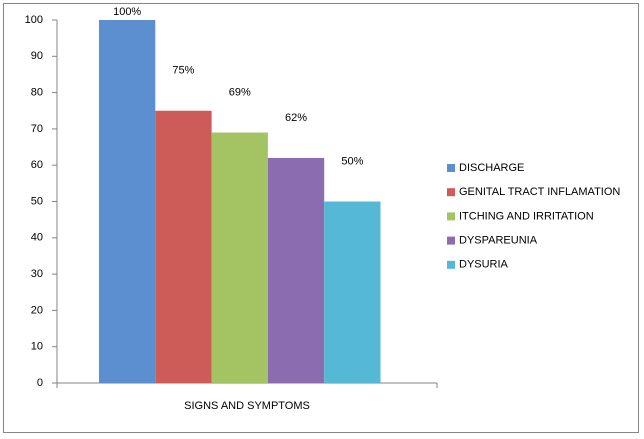  Describe the element at coordinates (352, 161) in the screenshot. I see `value-label: 50%` at that location.